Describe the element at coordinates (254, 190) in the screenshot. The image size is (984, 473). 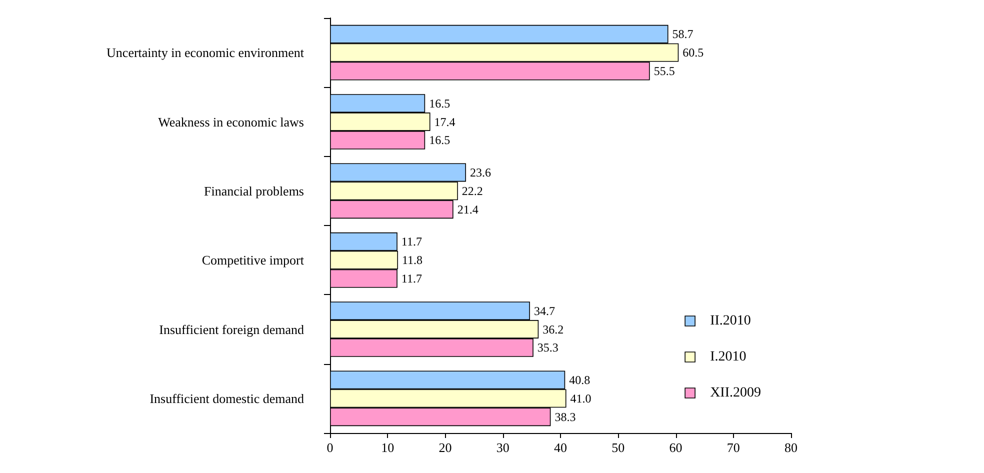
I see `y-tick-label: Financial problems` at that location.